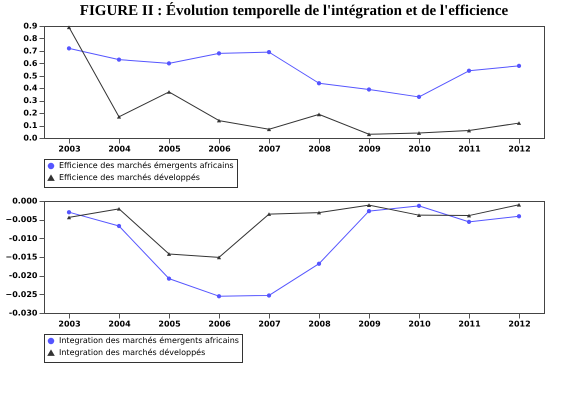 This screenshot has height=401, width=581. I want to click on y-tick-label: -0.010, so click(23, 238).